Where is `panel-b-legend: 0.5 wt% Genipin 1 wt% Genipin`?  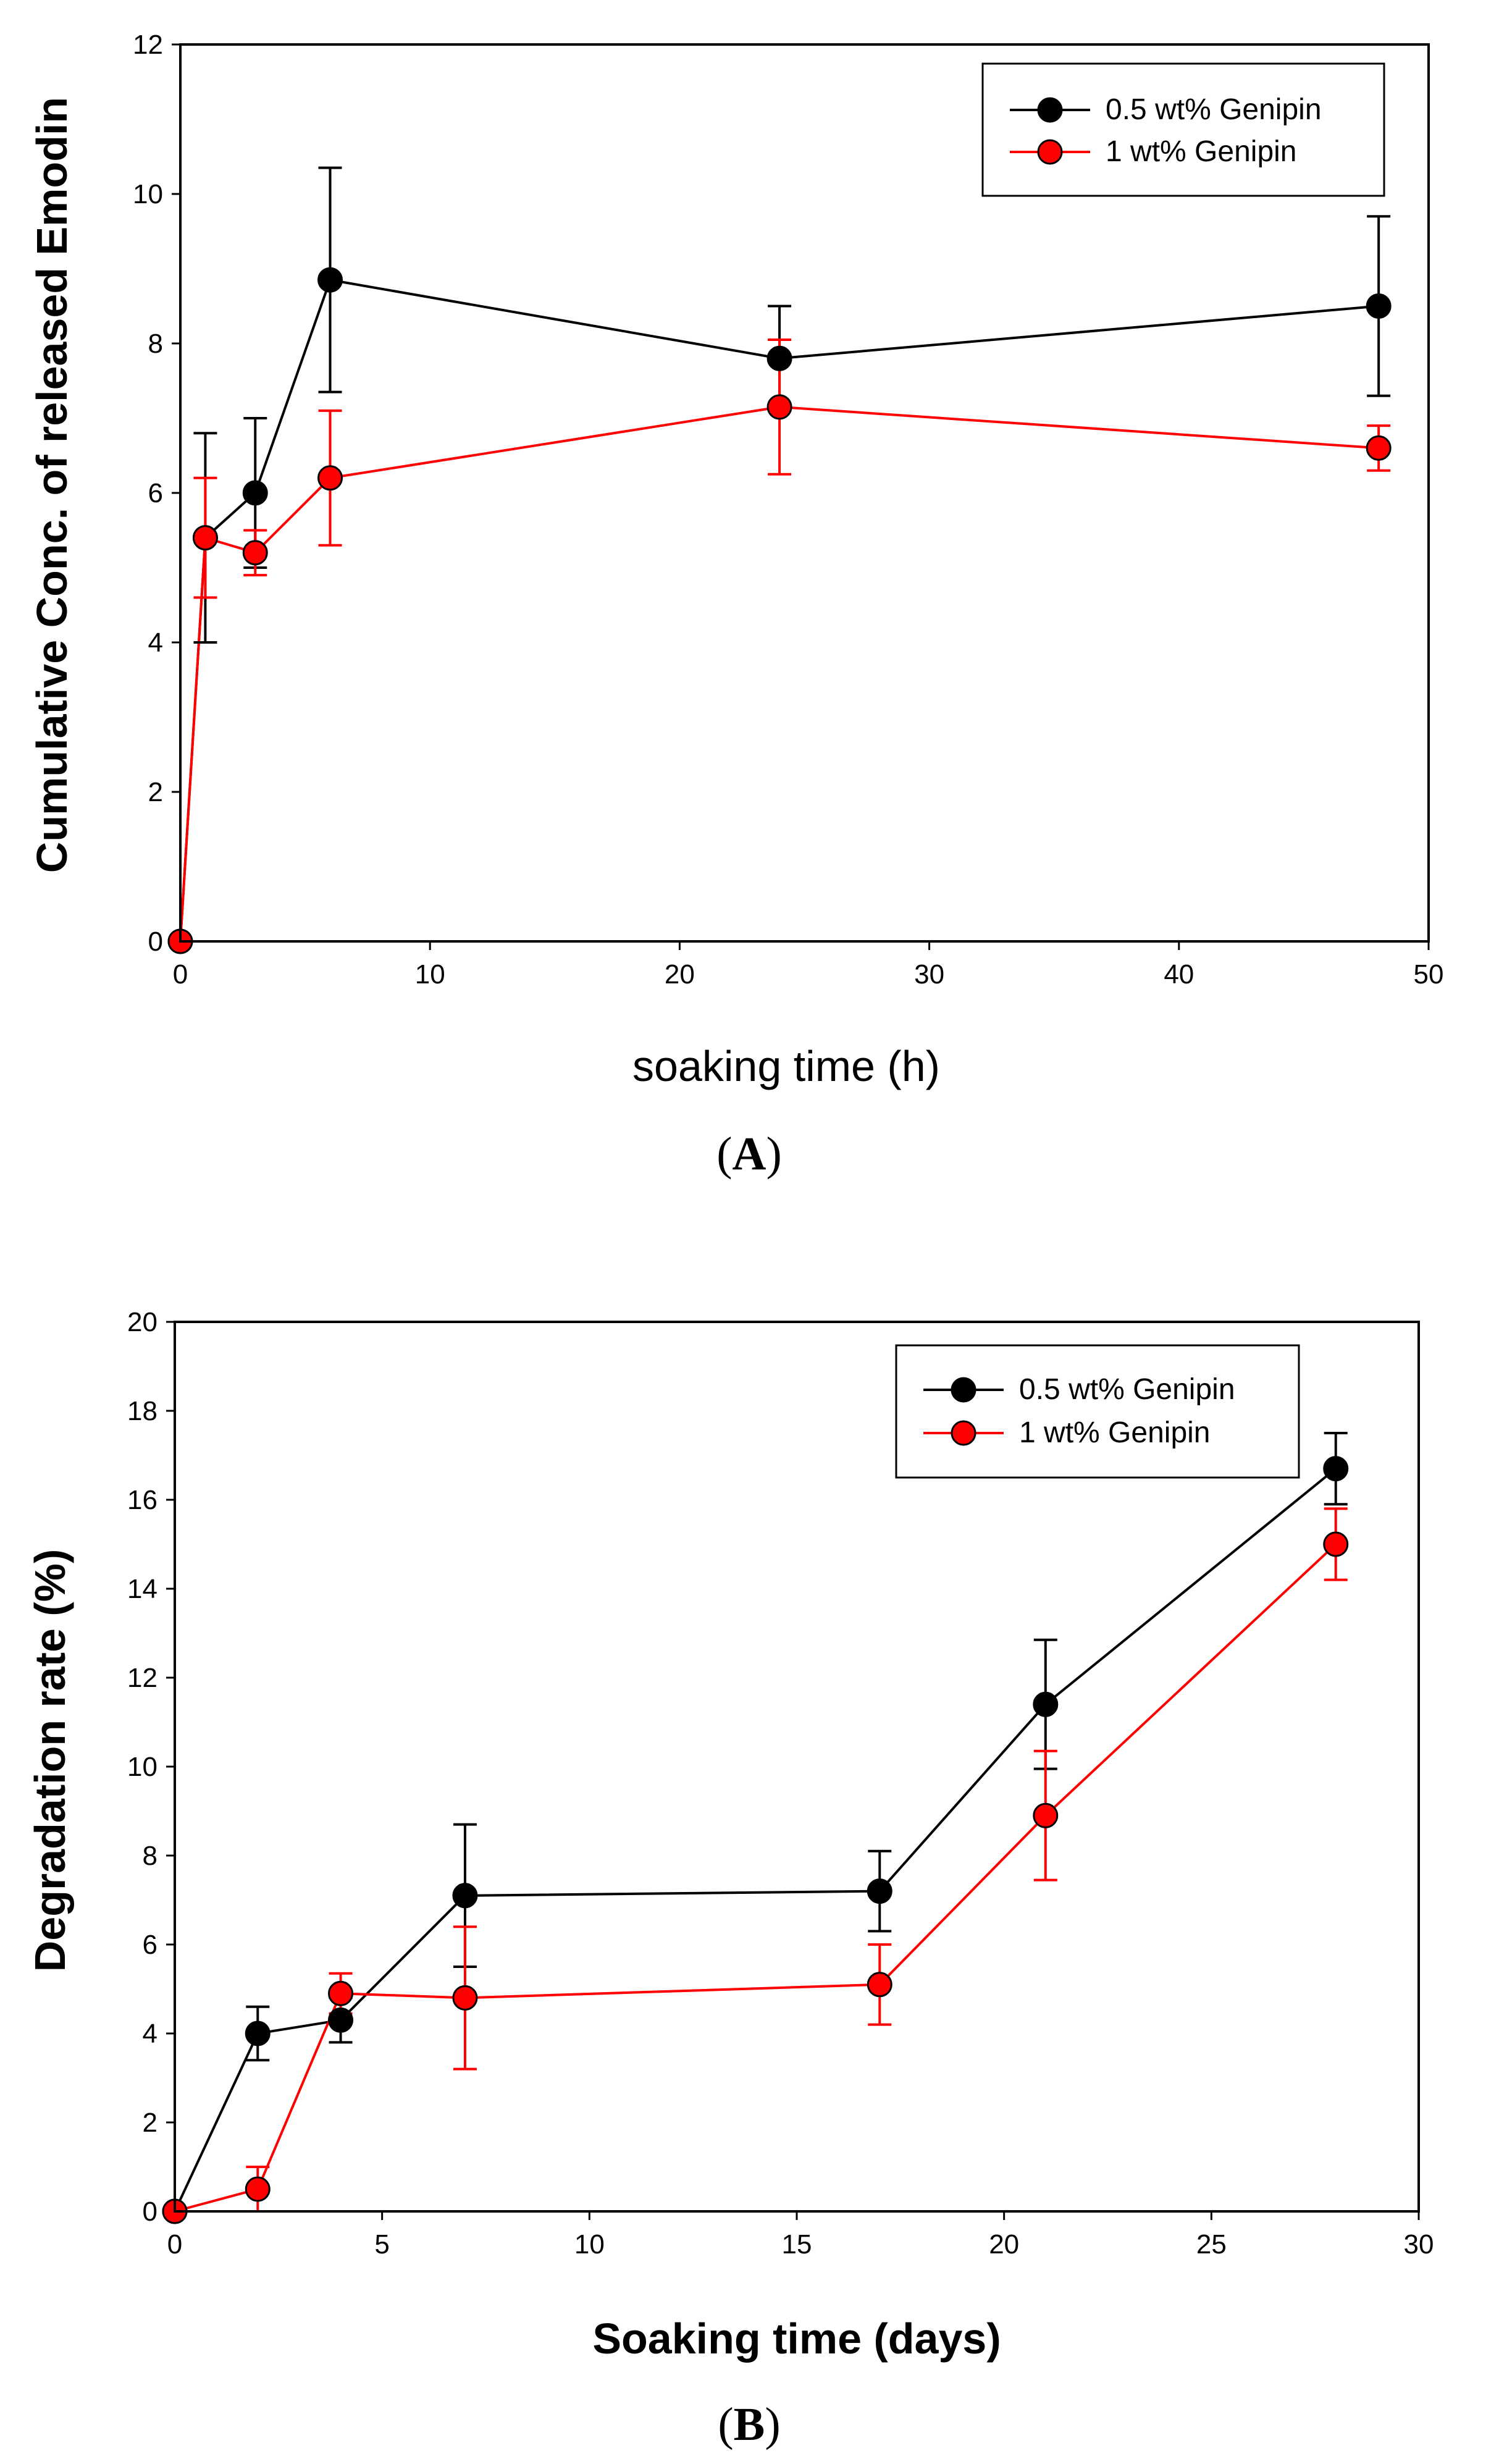
panel-b-legend: 0.5 wt% Genipin 1 wt% Genipin is located at coordinates (1097, 1411).